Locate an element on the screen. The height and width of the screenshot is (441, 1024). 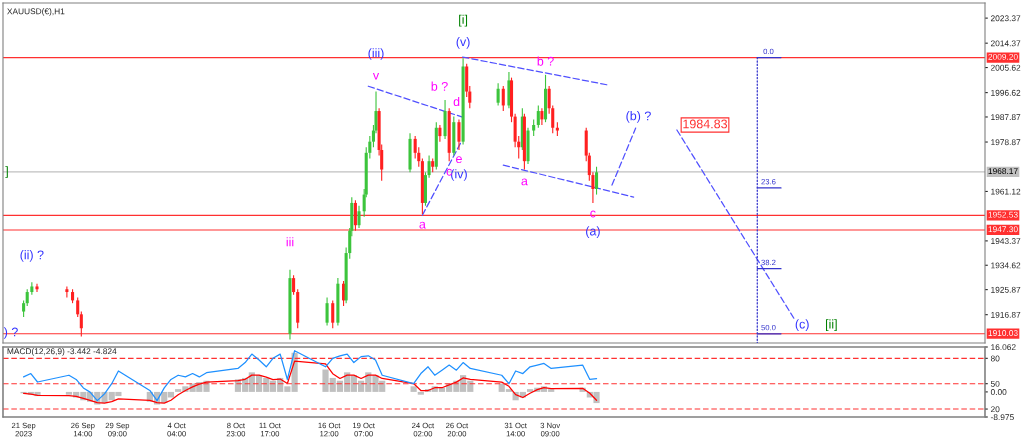
y-tick-label: 1916.87 is located at coordinates (1006, 314).